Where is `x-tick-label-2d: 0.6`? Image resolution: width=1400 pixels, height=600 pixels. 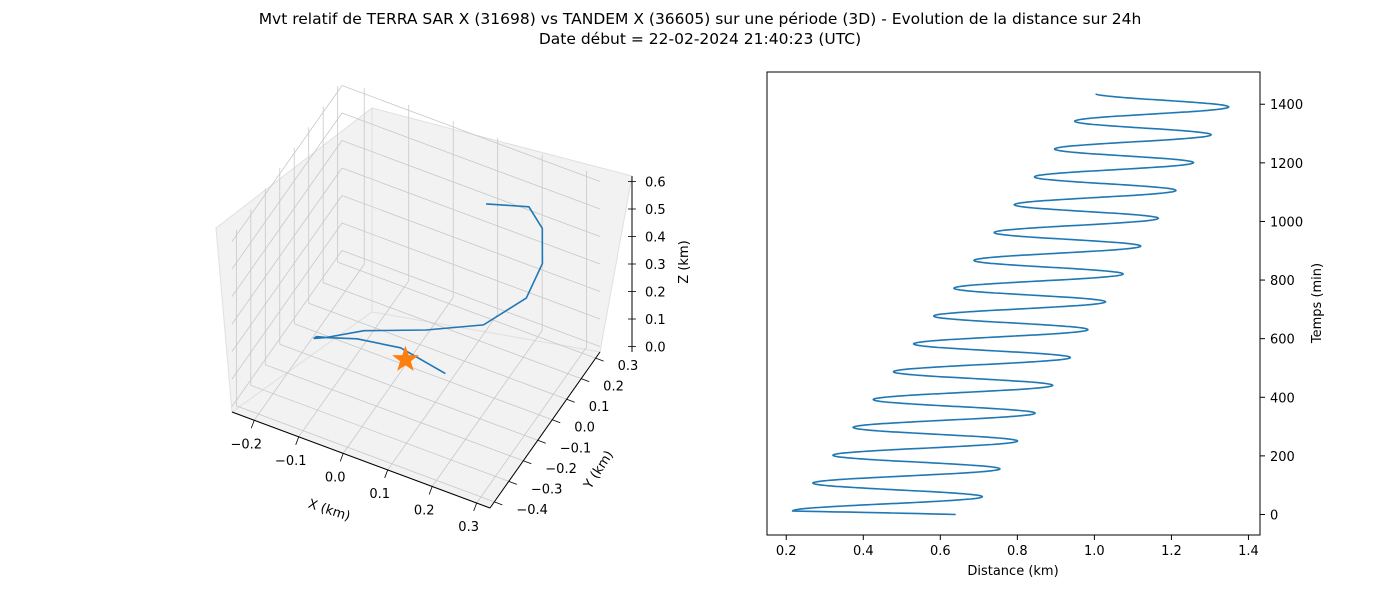
x-tick-label-2d: 0.6 is located at coordinates (940, 551).